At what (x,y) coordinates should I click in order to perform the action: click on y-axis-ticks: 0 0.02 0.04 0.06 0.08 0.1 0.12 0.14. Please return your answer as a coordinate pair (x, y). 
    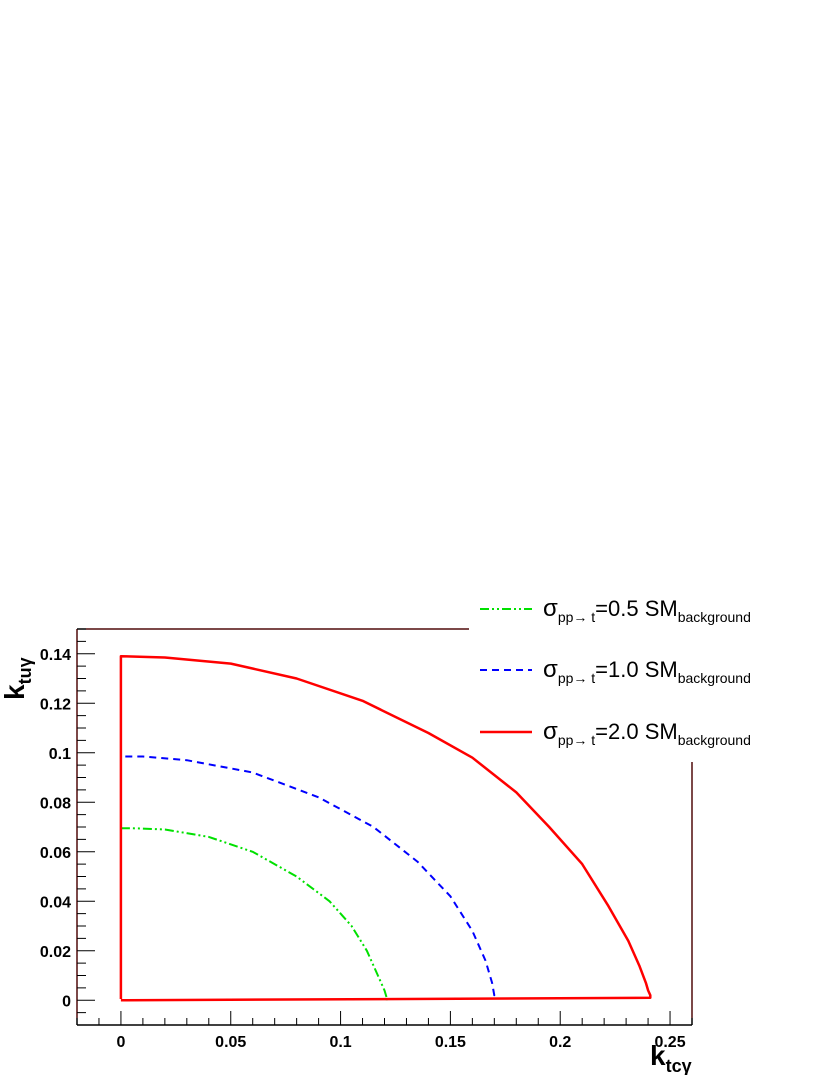
    Looking at the image, I should click on (67, 827).